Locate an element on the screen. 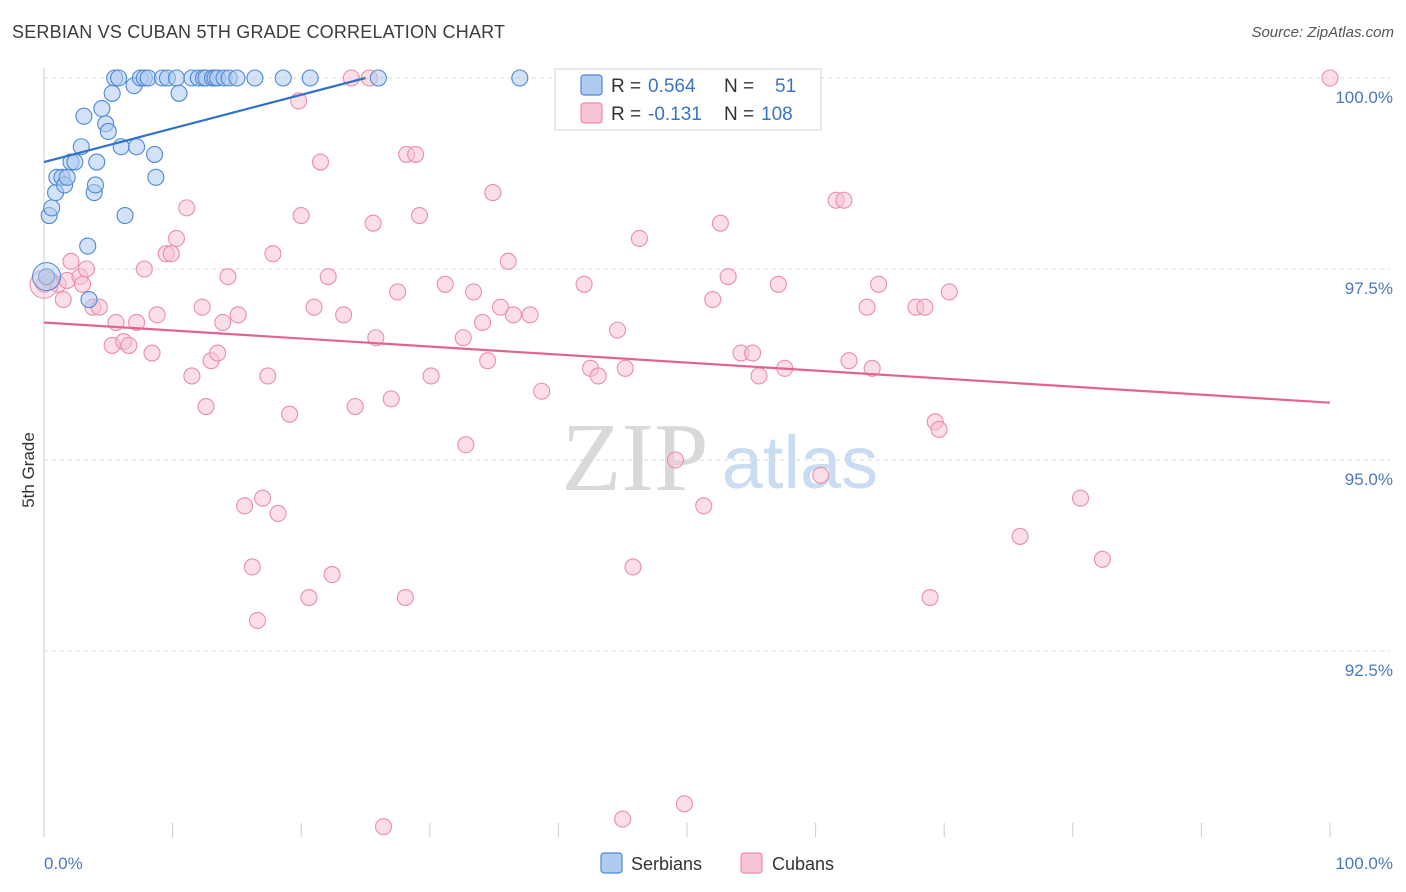 The height and width of the screenshot is (892, 1406). serbians-n-value: 51 is located at coordinates (785, 86).